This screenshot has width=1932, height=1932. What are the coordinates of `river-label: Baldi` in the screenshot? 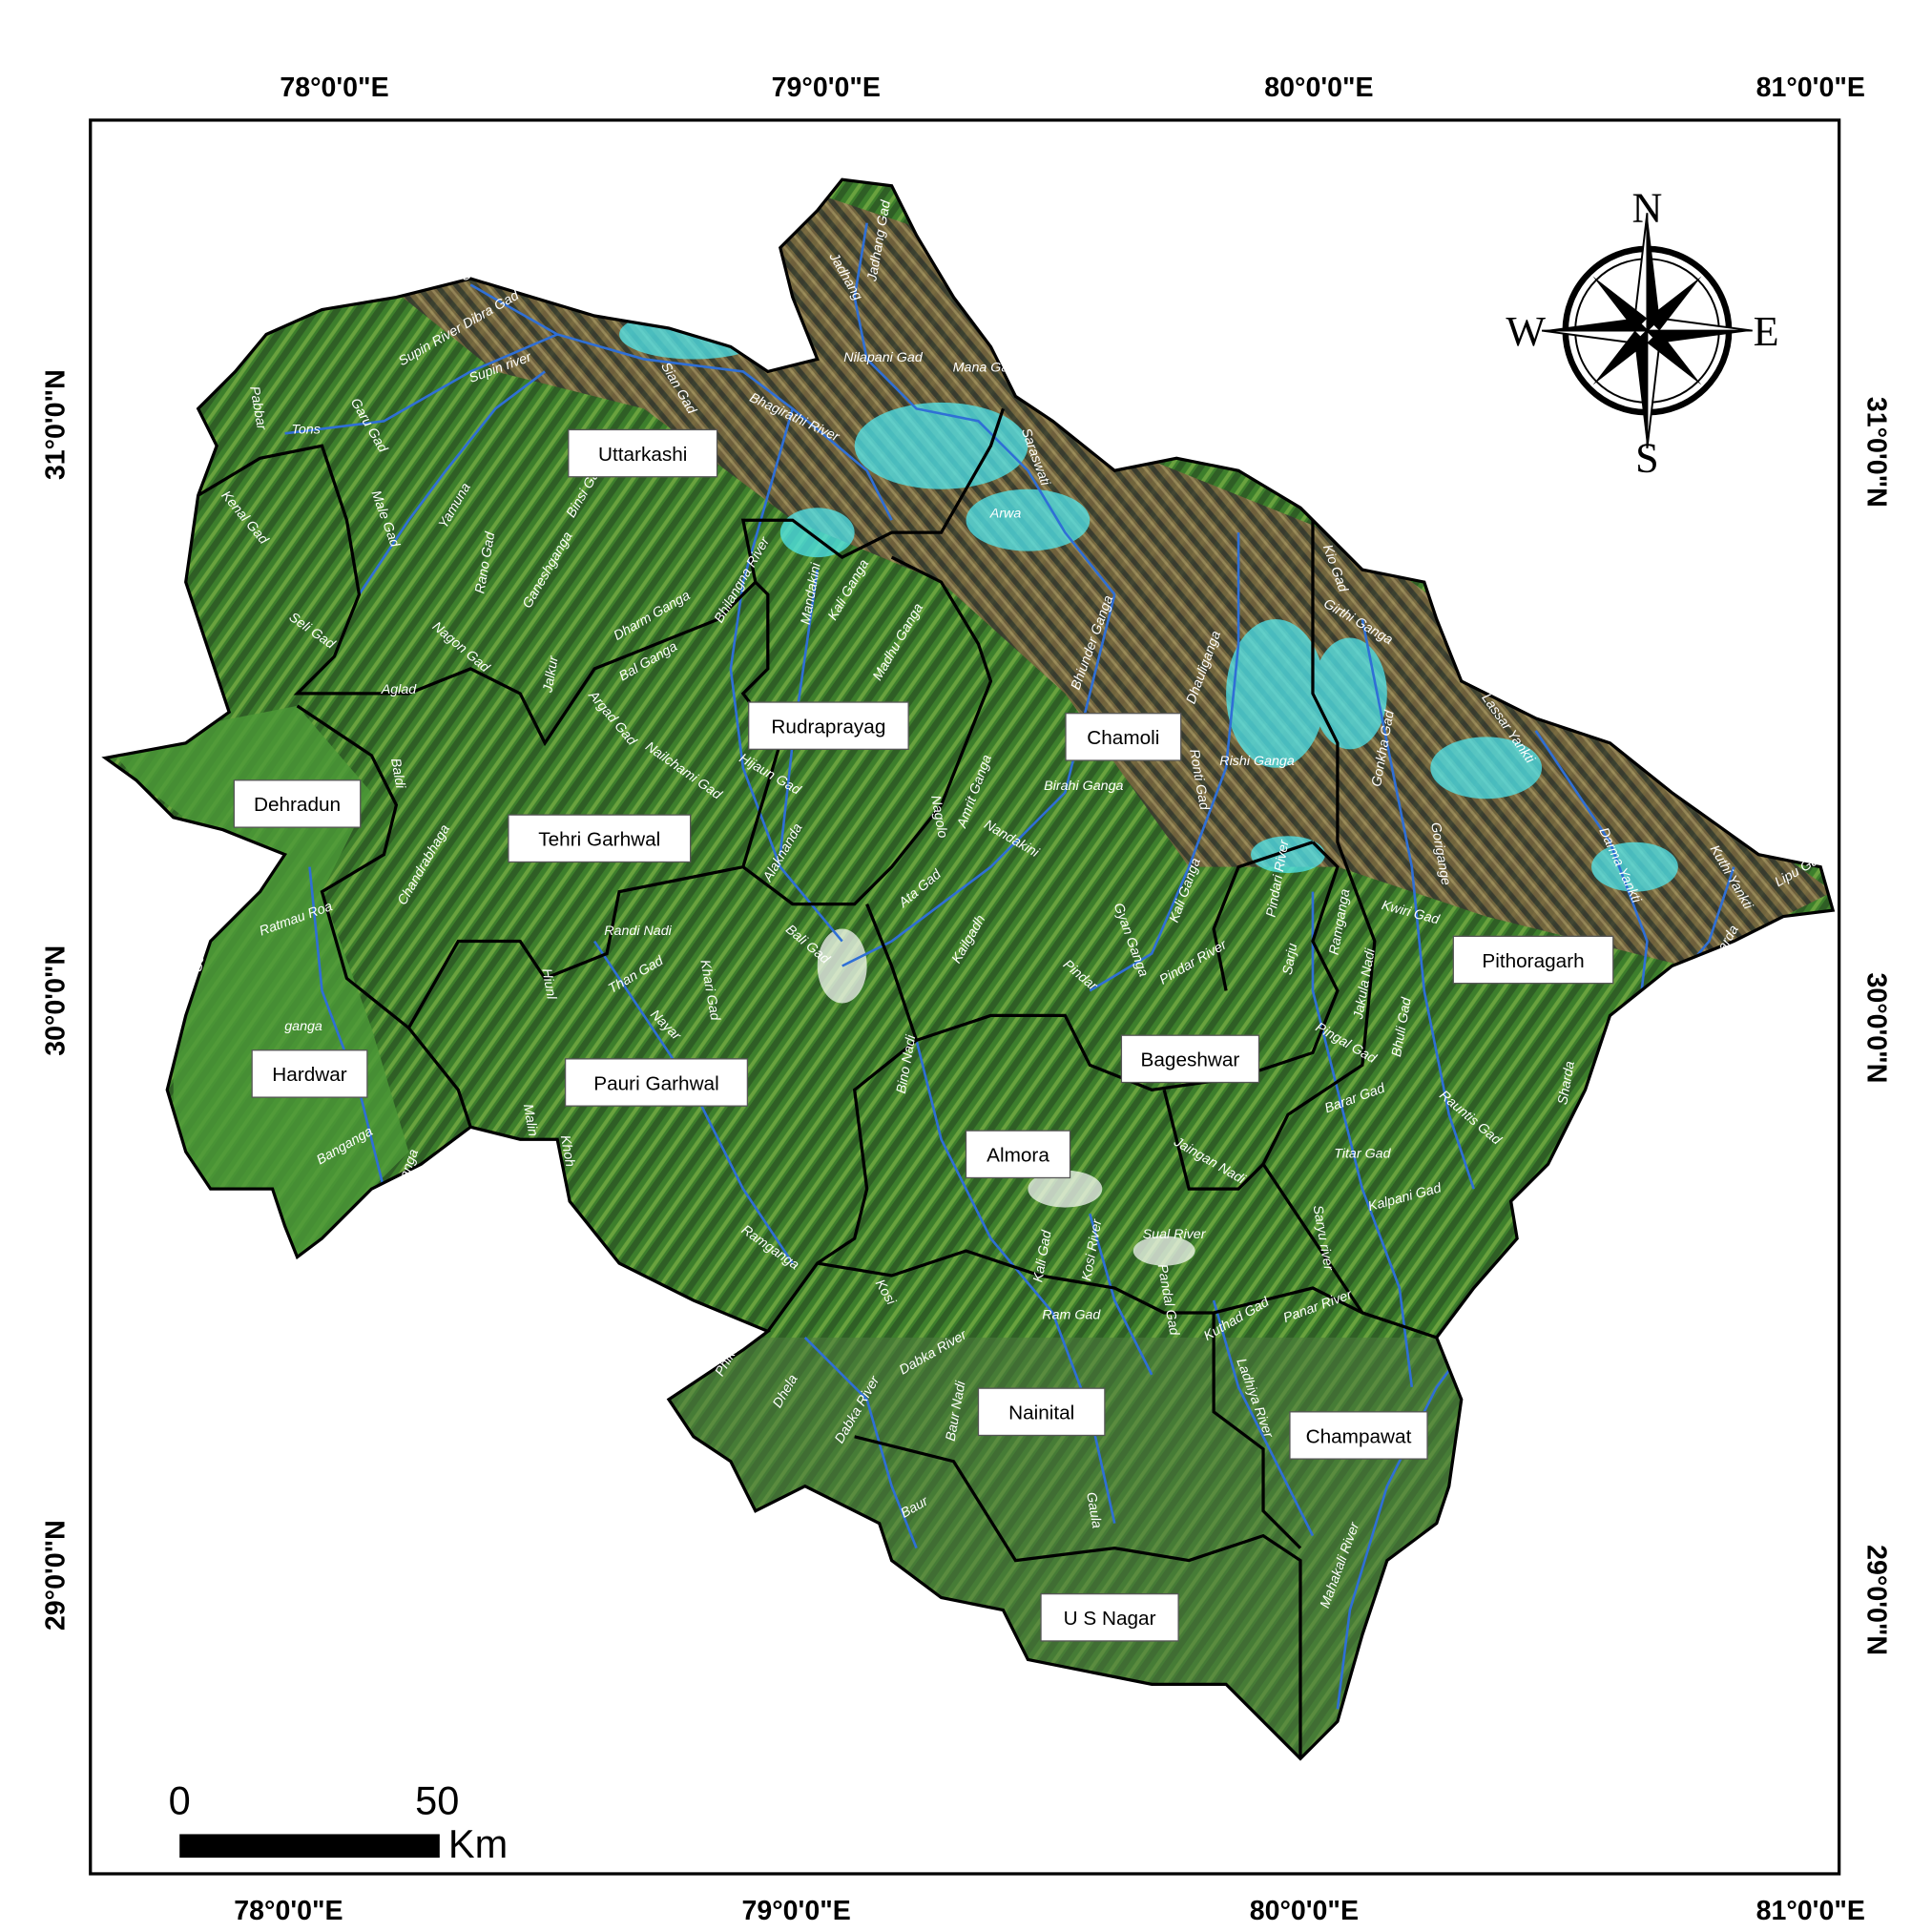 It's located at (397, 774).